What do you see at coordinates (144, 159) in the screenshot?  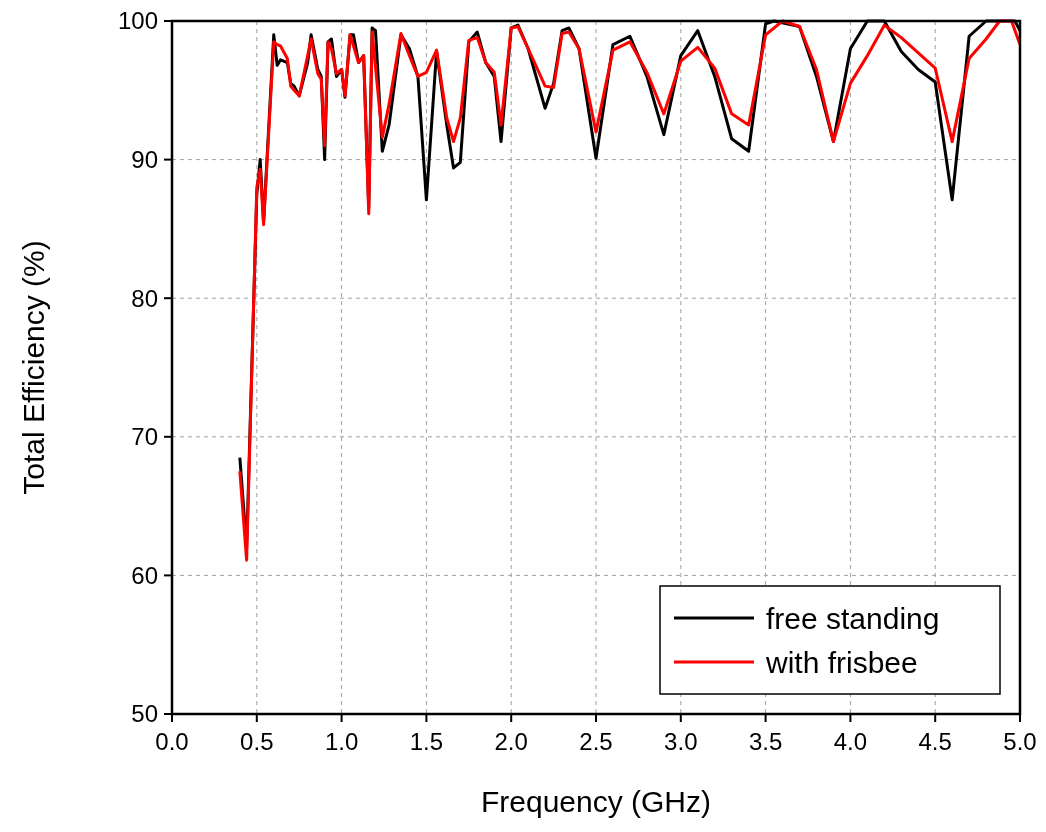 I see `y-tick-label: 90` at bounding box center [144, 159].